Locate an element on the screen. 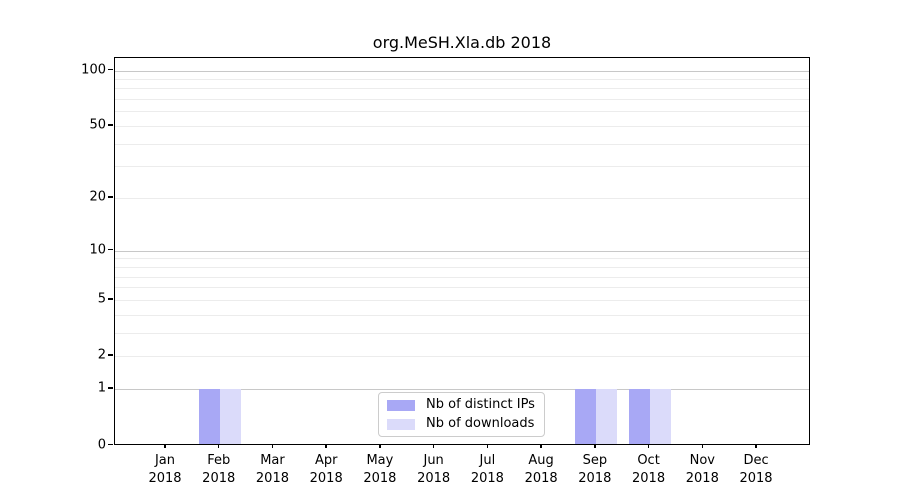 This screenshot has width=900, height=500. x-tick-label: Jan 2018 is located at coordinates (165, 469).